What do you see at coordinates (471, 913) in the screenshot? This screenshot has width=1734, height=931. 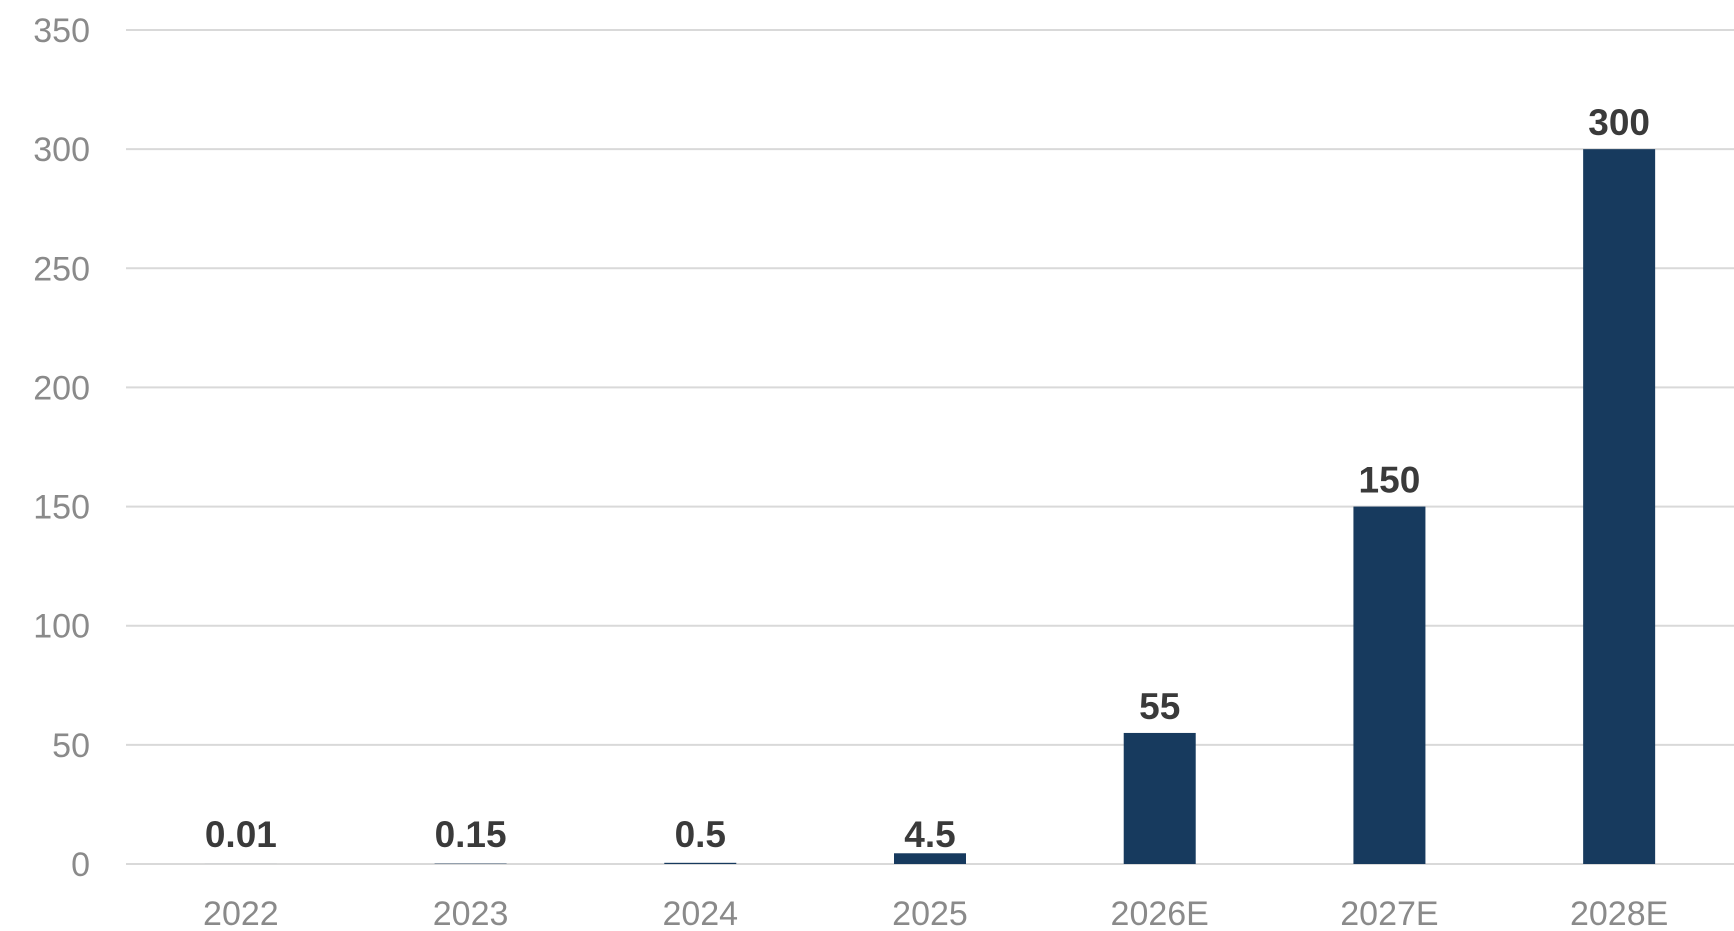 I see `x-tick-label: 2023` at bounding box center [471, 913].